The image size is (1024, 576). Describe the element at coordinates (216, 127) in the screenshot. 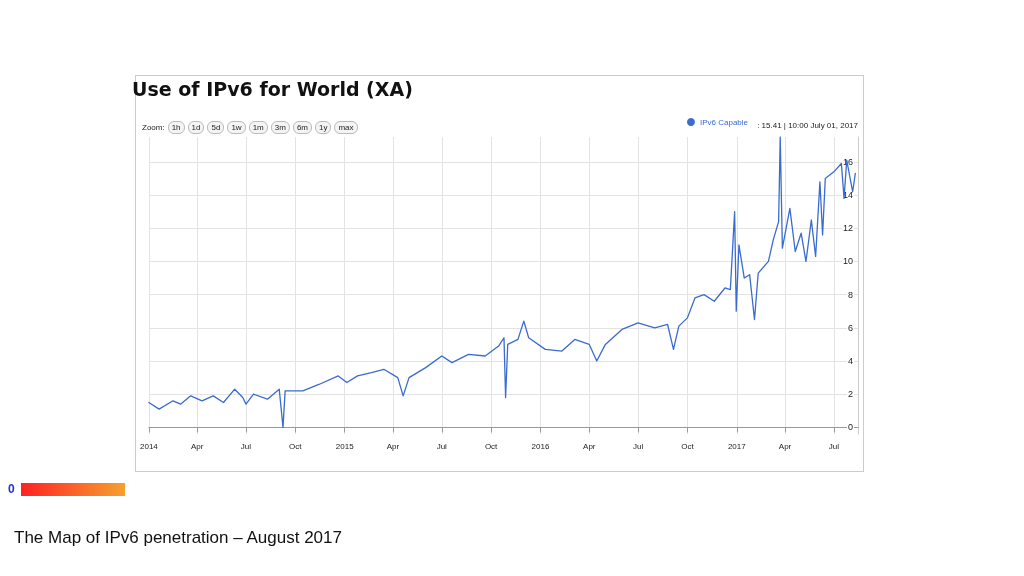

I see `text: 5d` at that location.